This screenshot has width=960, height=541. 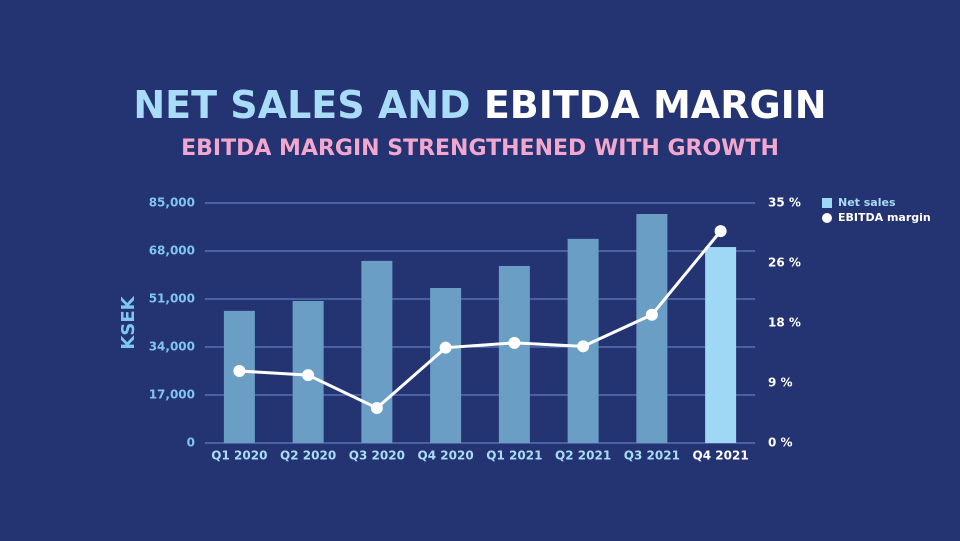 What do you see at coordinates (301, 105) in the screenshot?
I see `title-part: NET SALES AND` at bounding box center [301, 105].